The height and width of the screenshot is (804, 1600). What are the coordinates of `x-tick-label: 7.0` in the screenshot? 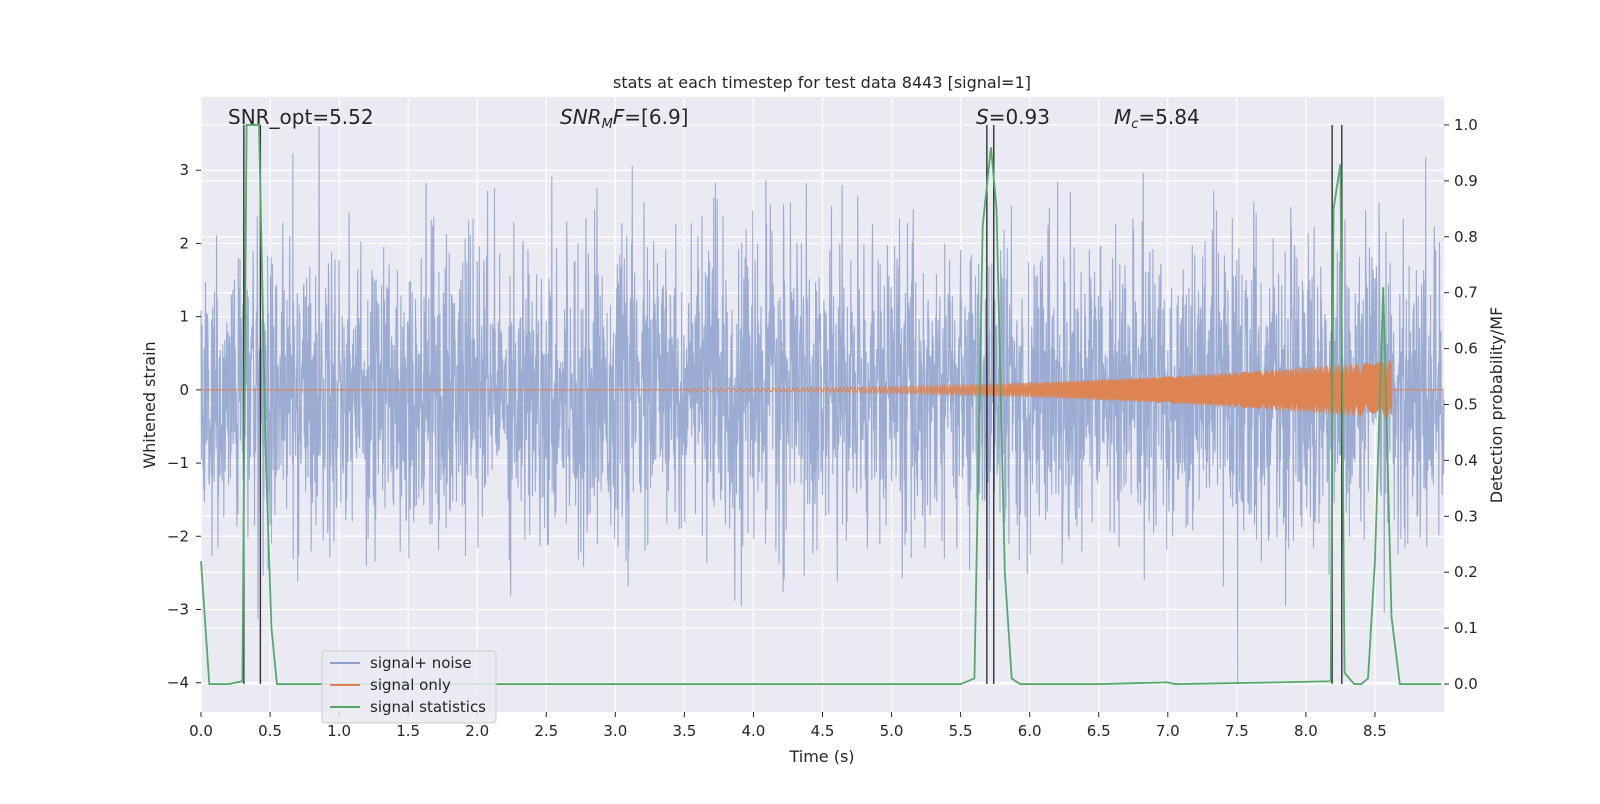 It's located at (1168, 731).